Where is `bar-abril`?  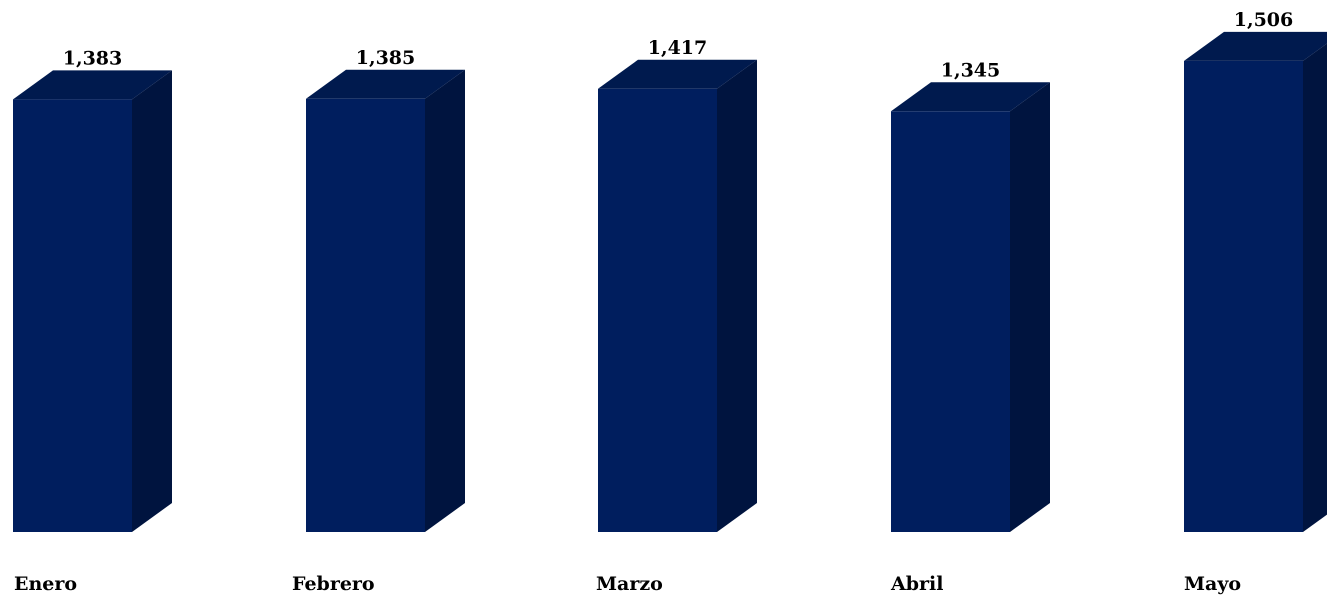
bar-abril is located at coordinates (970, 307).